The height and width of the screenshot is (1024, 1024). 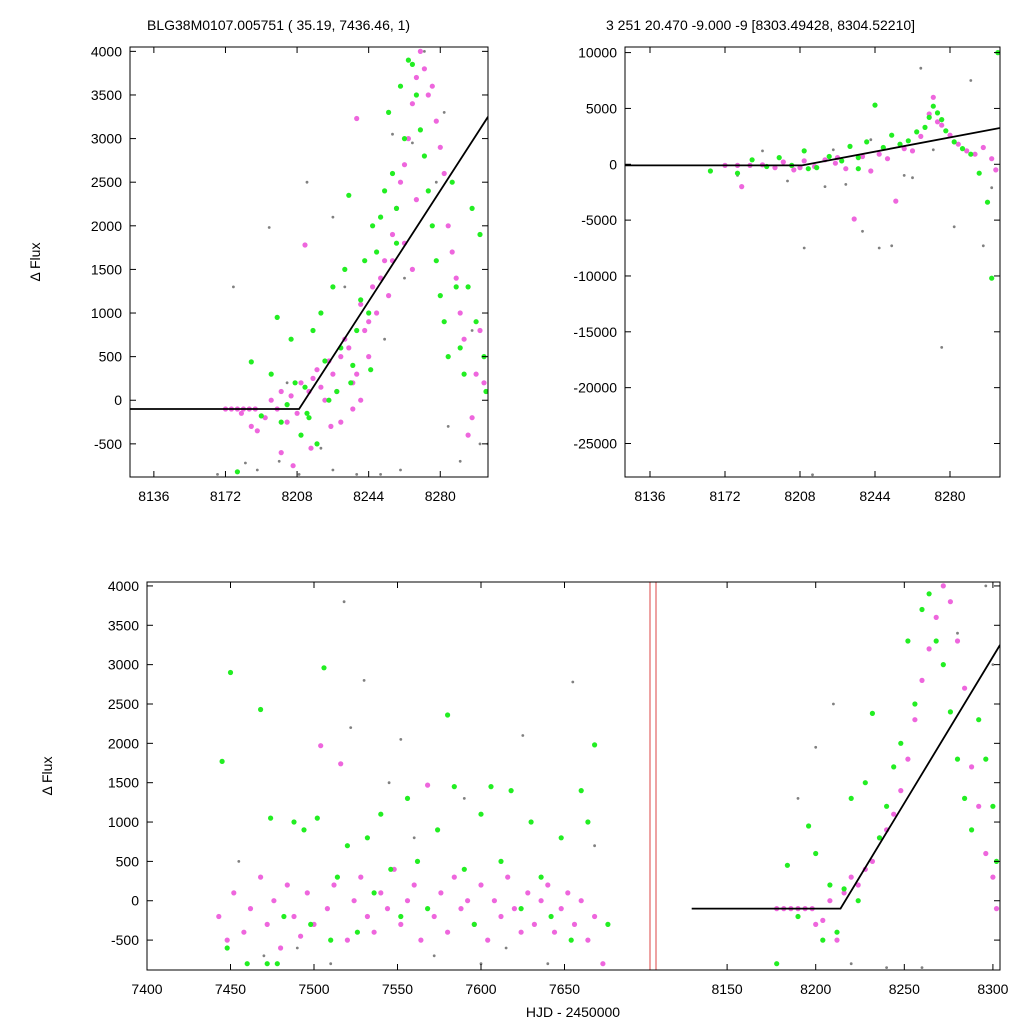 I want to click on x-tick-label: 7550, so click(x=397, y=989).